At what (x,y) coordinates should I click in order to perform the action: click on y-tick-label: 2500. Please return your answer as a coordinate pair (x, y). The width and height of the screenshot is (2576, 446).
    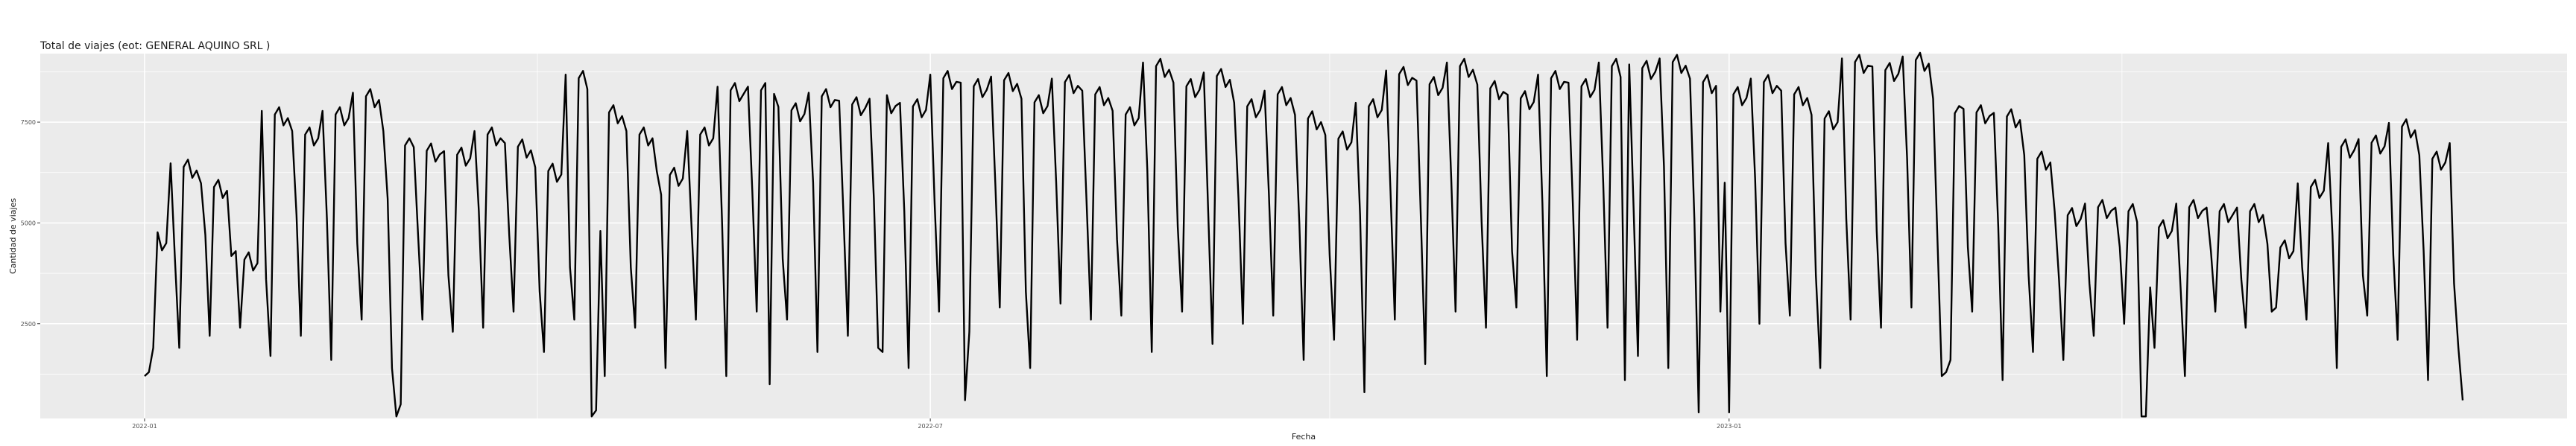
    Looking at the image, I should click on (28, 324).